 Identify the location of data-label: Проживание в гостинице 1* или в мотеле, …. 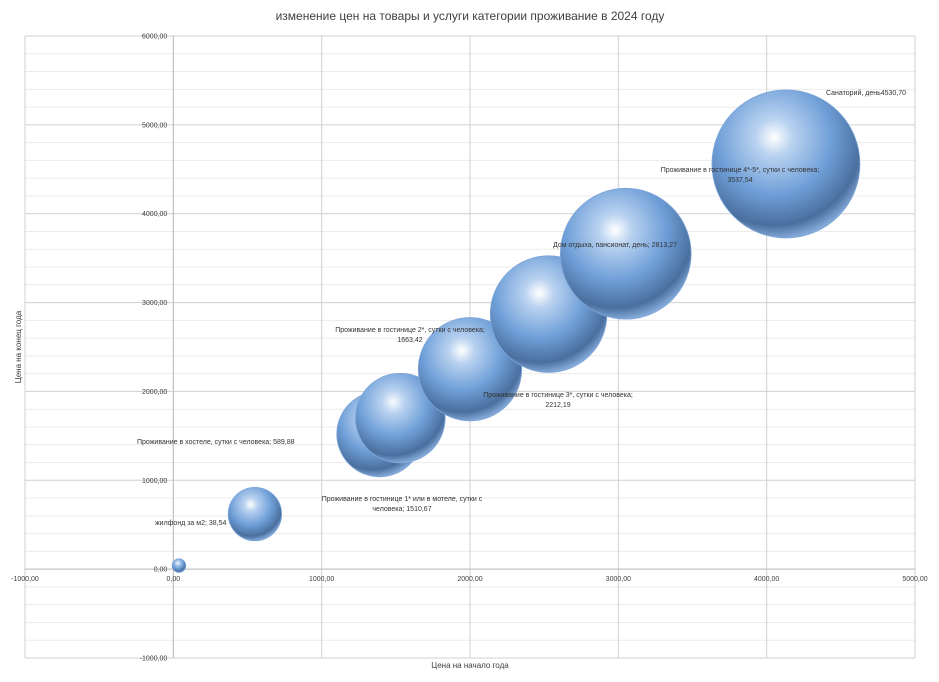
(402, 504).